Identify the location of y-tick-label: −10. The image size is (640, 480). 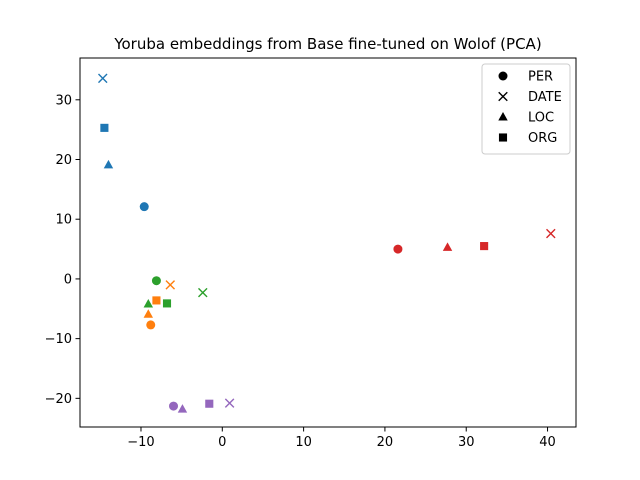
(58, 339).